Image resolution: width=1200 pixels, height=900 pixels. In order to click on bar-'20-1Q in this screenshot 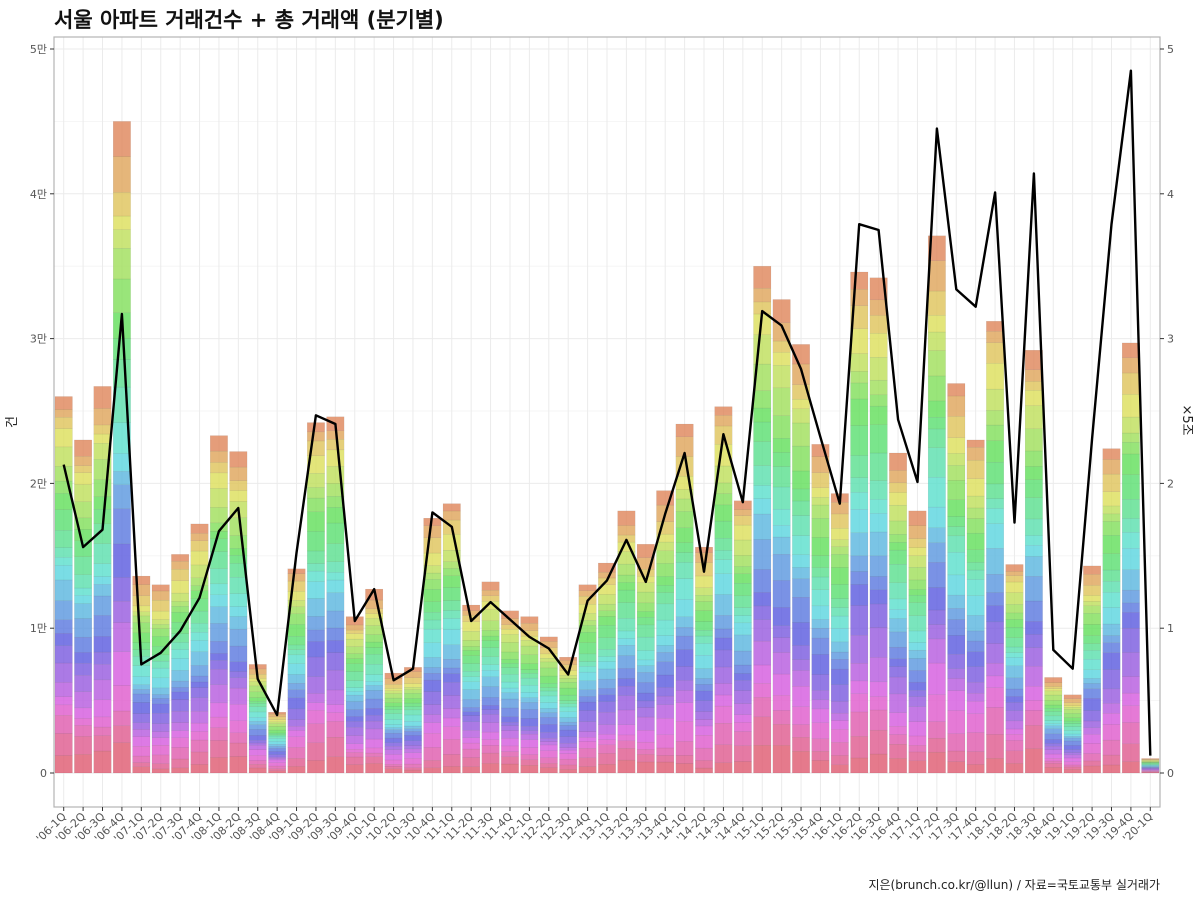, I will do `click(1150, 766)`.